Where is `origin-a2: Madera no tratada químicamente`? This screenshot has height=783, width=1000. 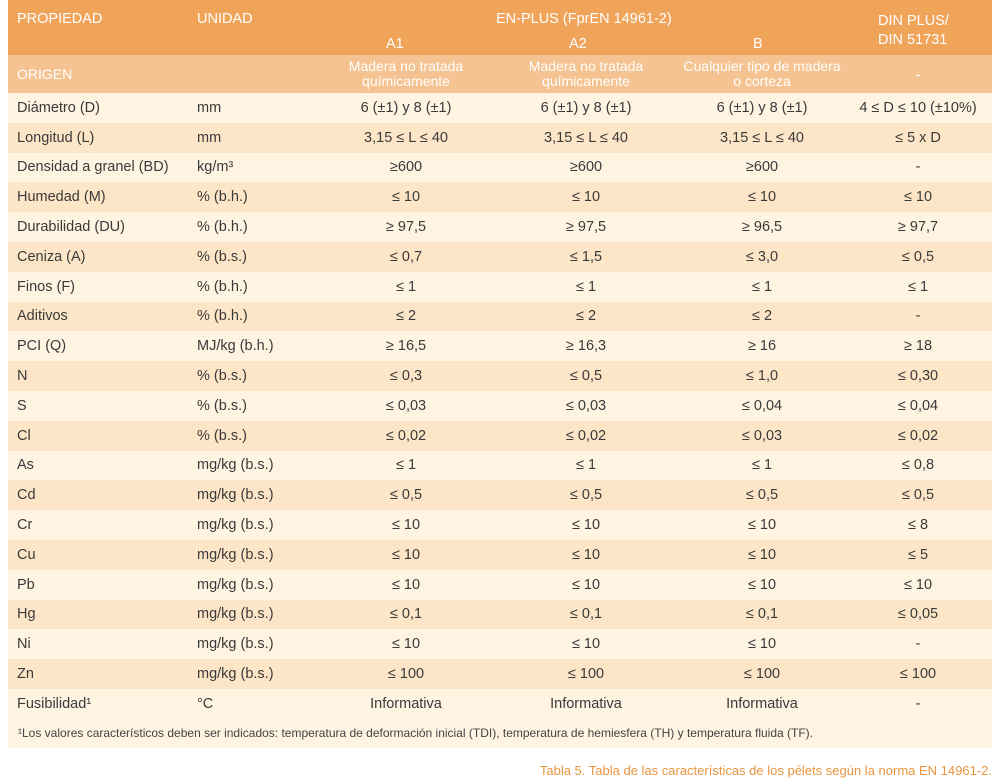
origin-a2: Madera no tratada químicamente is located at coordinates (586, 73).